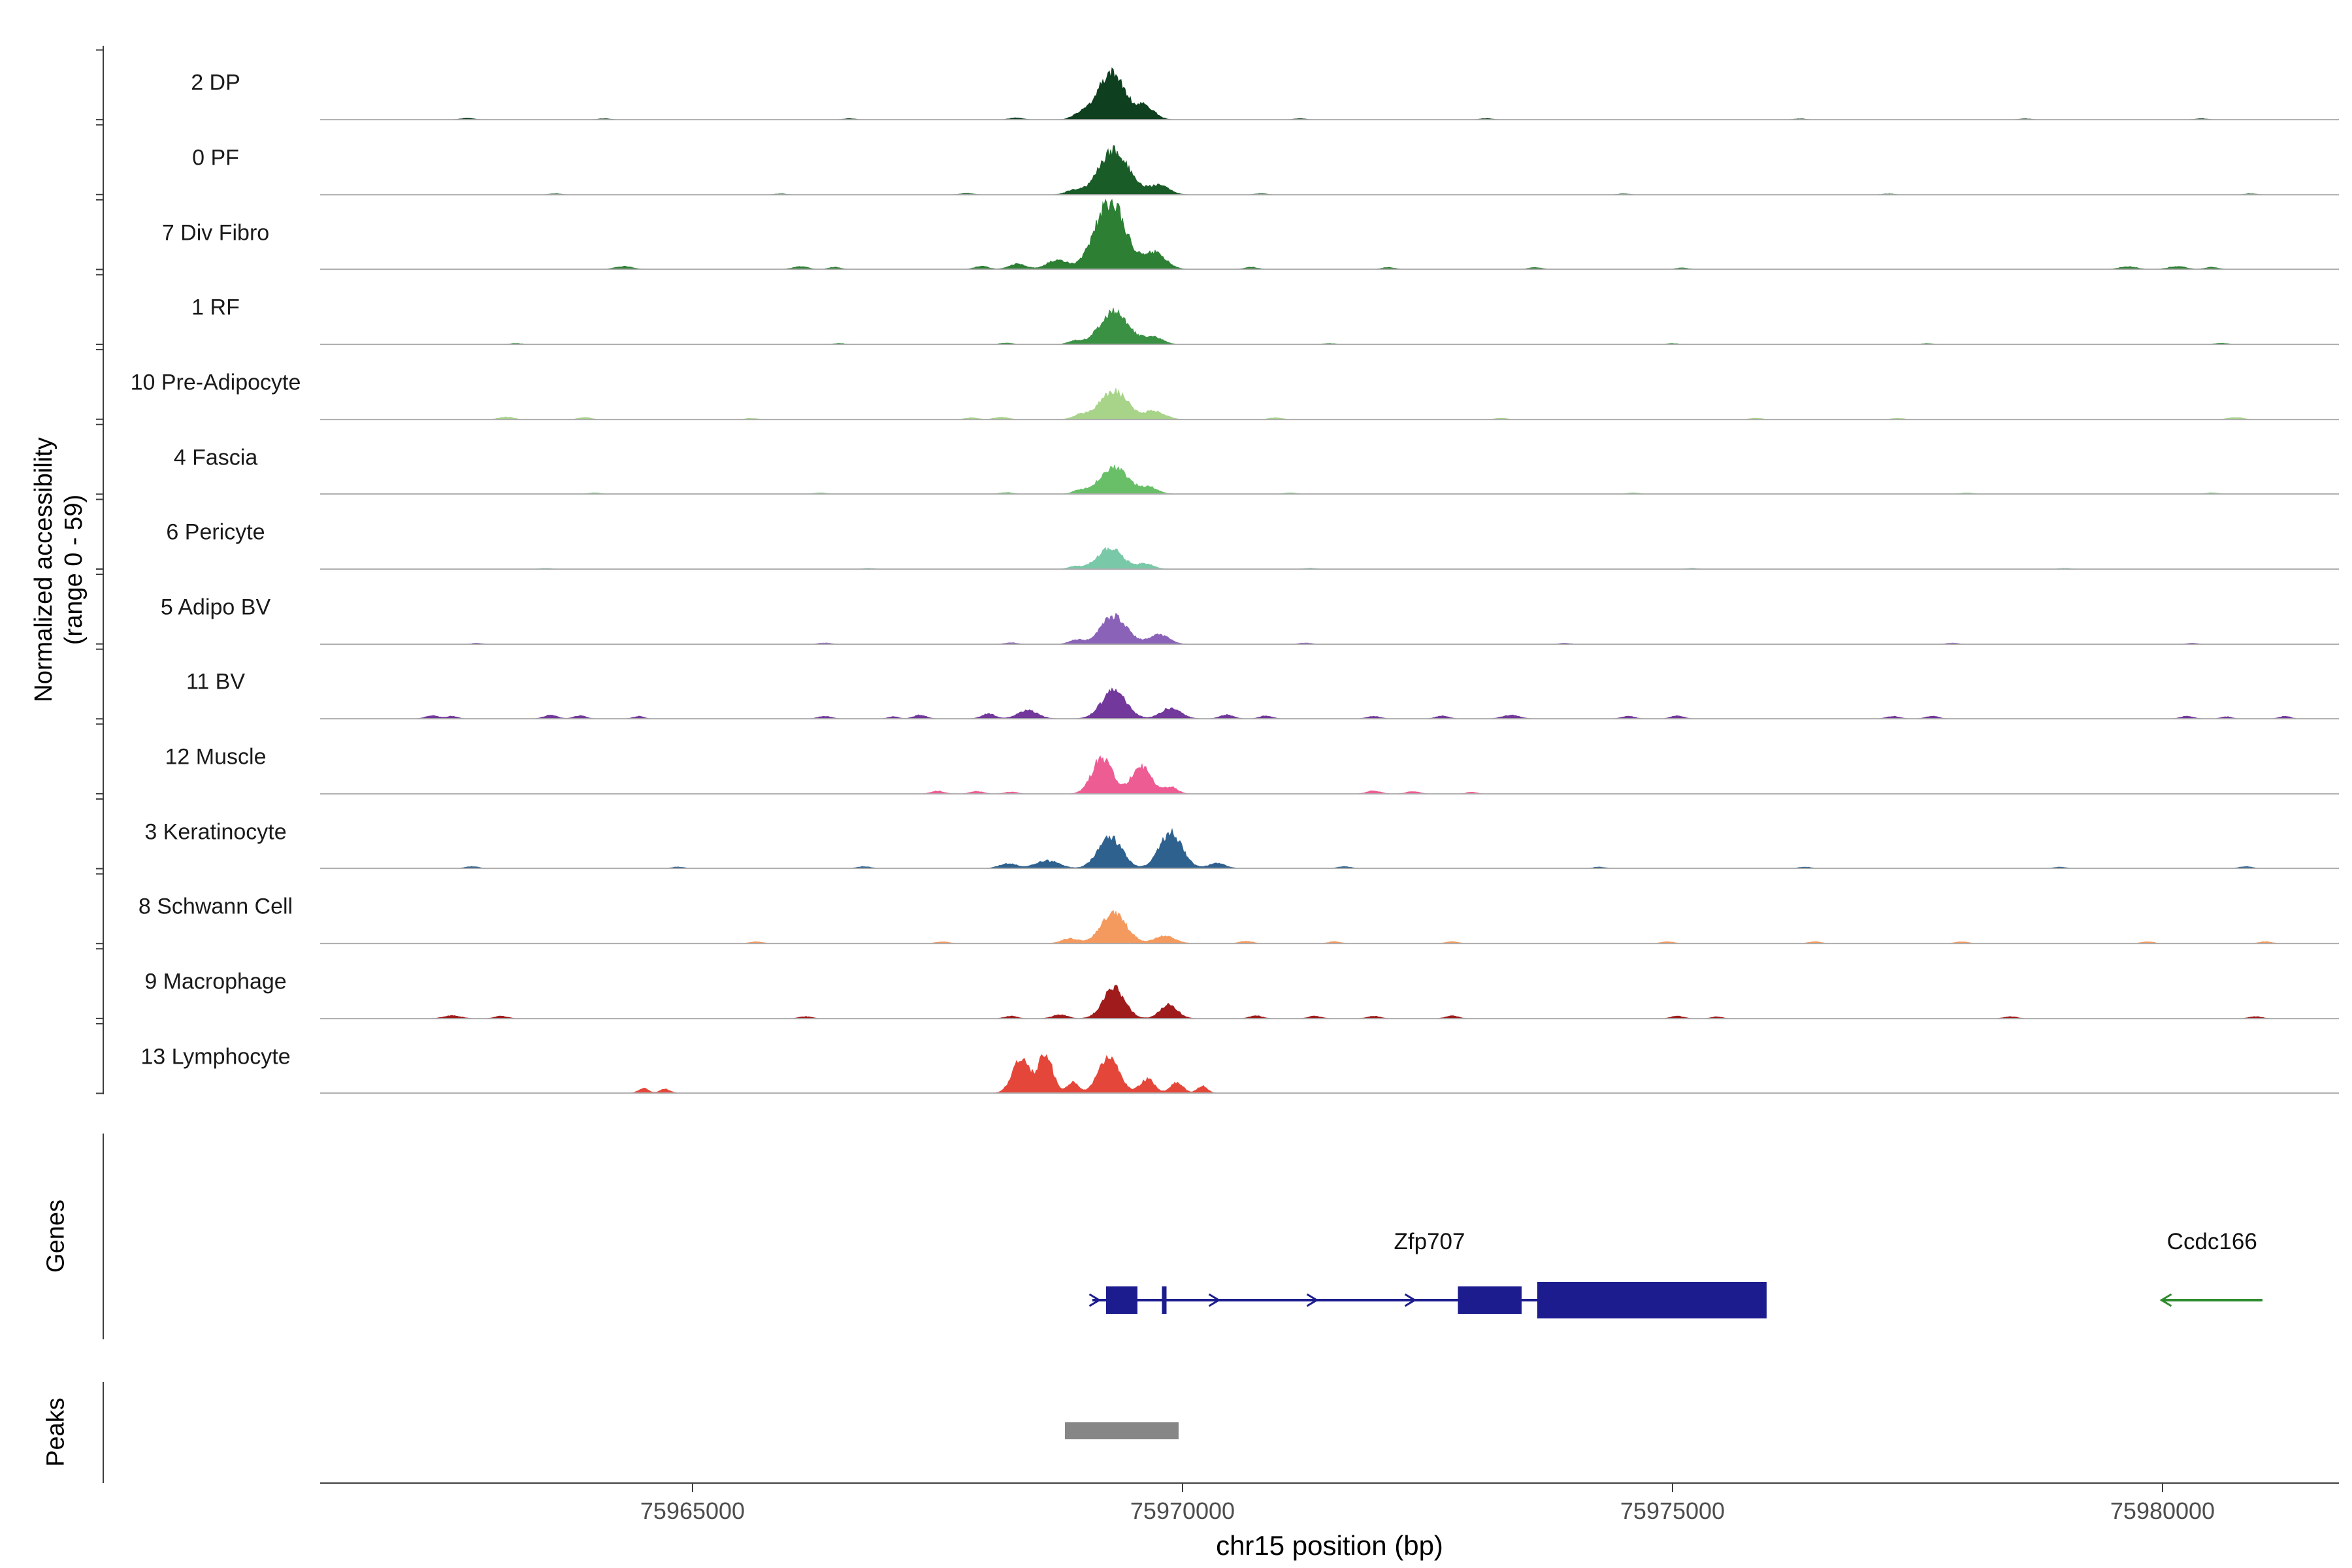  Describe the element at coordinates (1176, 907) in the screenshot. I see `track-row-8-schwann-cell: 8 Schwann Cell` at that location.